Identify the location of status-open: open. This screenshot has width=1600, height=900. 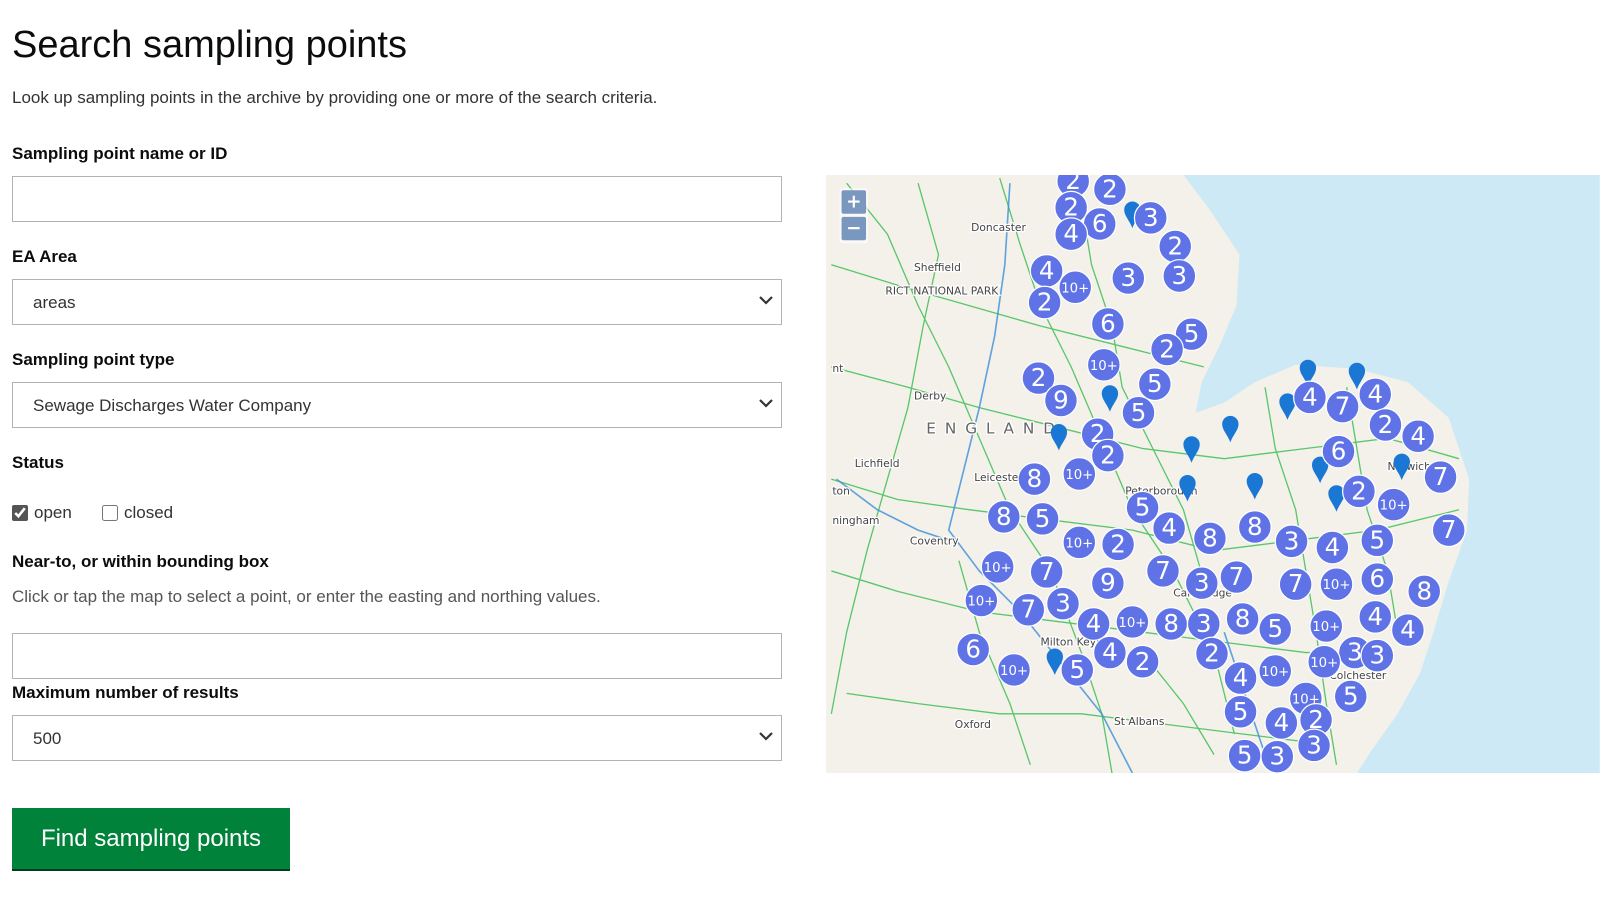
(42, 513).